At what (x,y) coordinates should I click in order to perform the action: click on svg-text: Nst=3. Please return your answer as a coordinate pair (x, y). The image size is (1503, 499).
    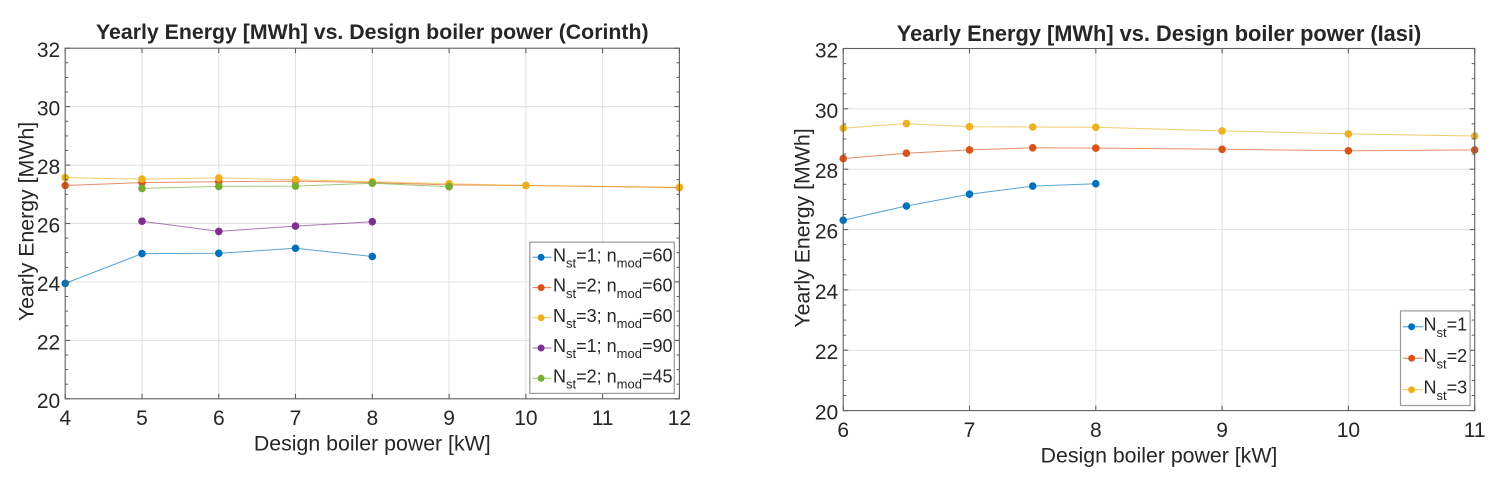
    Looking at the image, I should click on (1446, 391).